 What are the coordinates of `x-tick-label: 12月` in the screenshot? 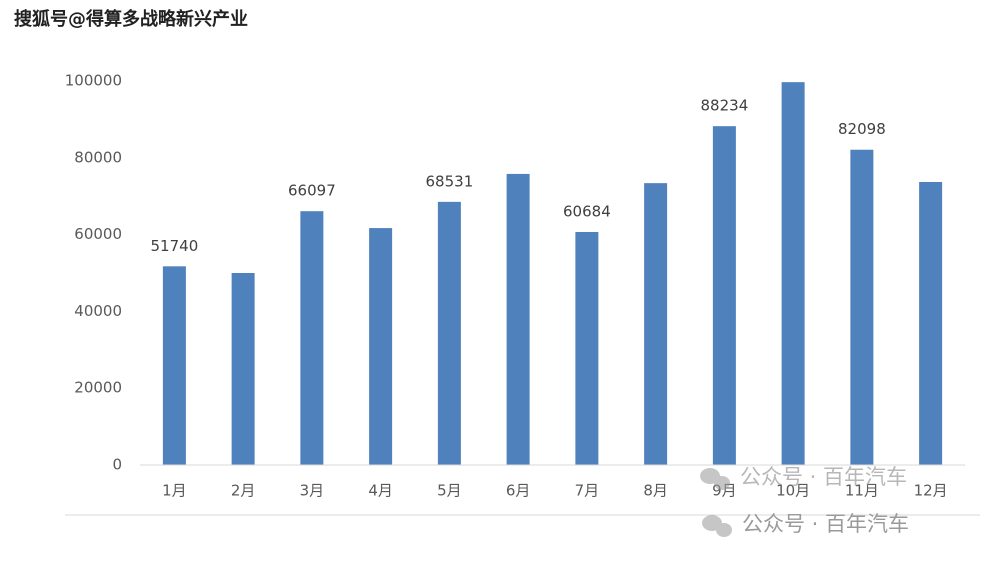 It's located at (931, 491).